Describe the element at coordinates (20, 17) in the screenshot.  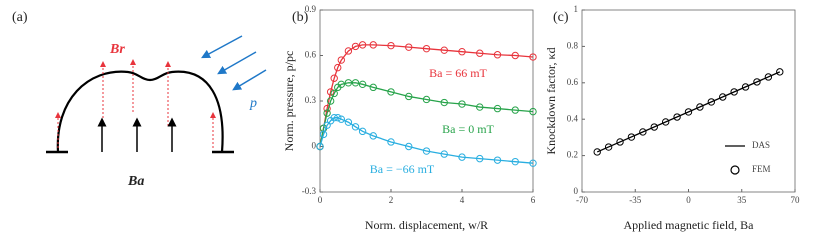
I see `panel-label: (a)` at that location.